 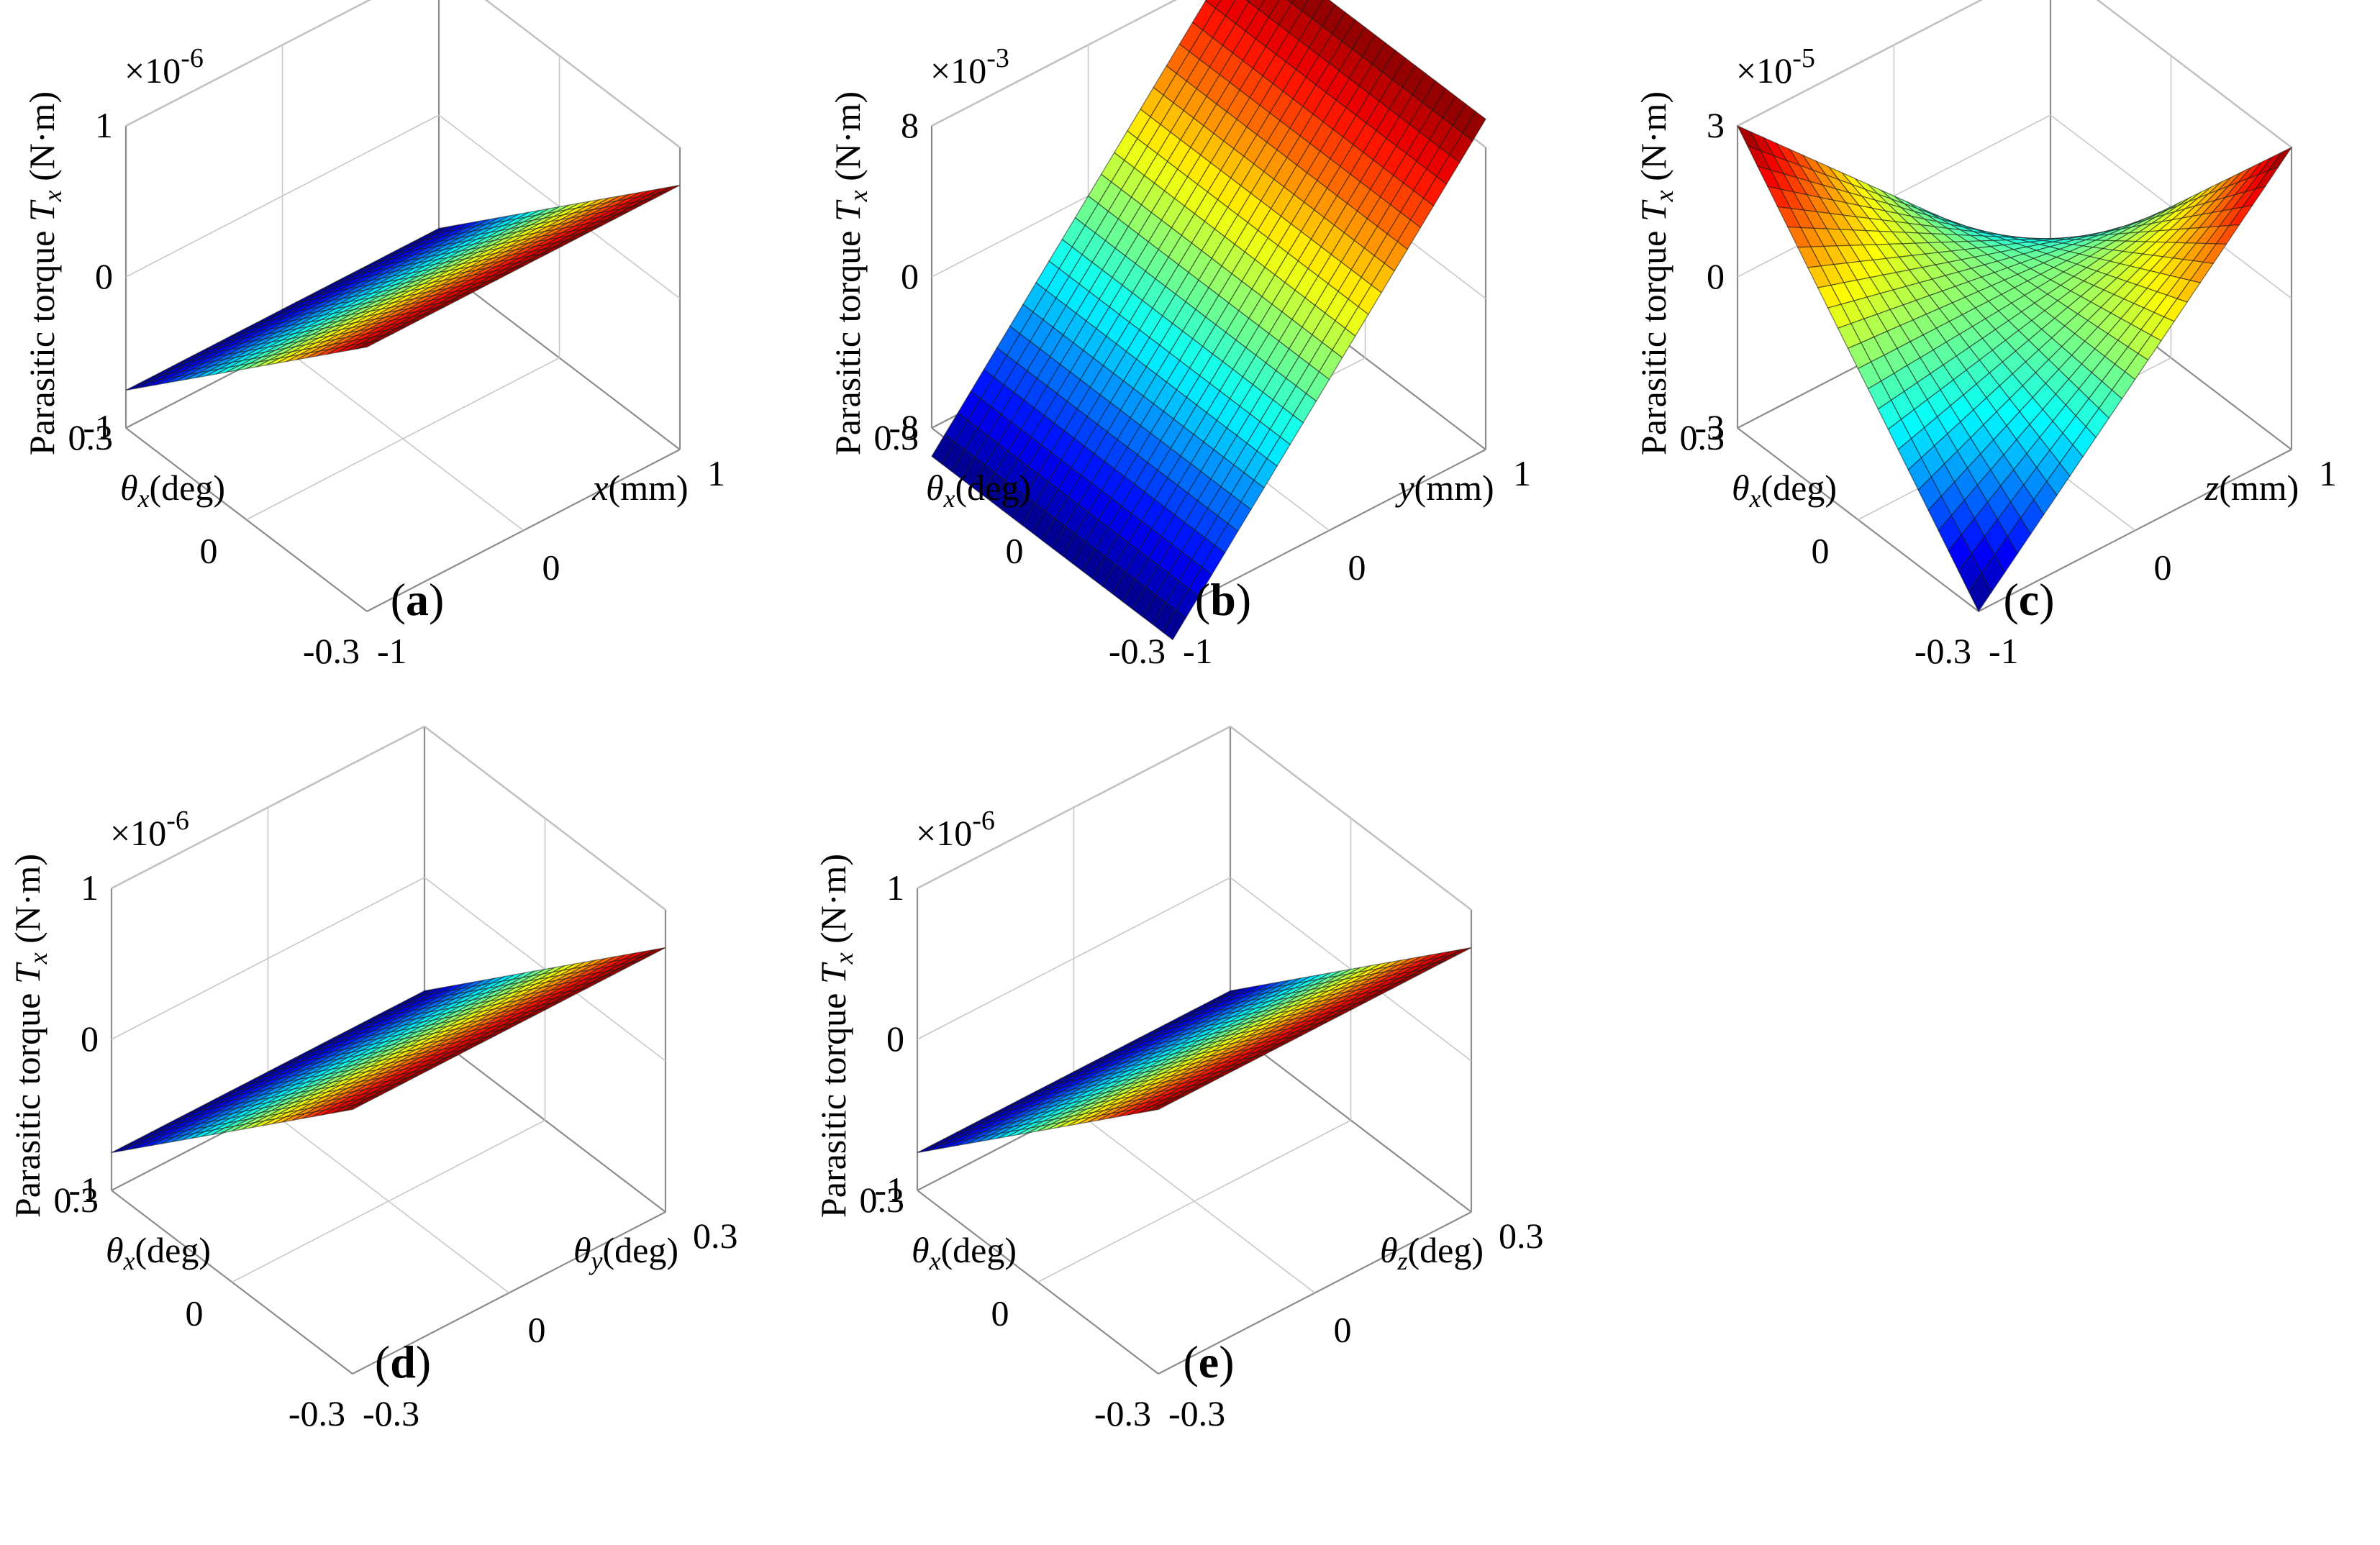 I want to click on panel-caption: (c), so click(x=2028, y=599).